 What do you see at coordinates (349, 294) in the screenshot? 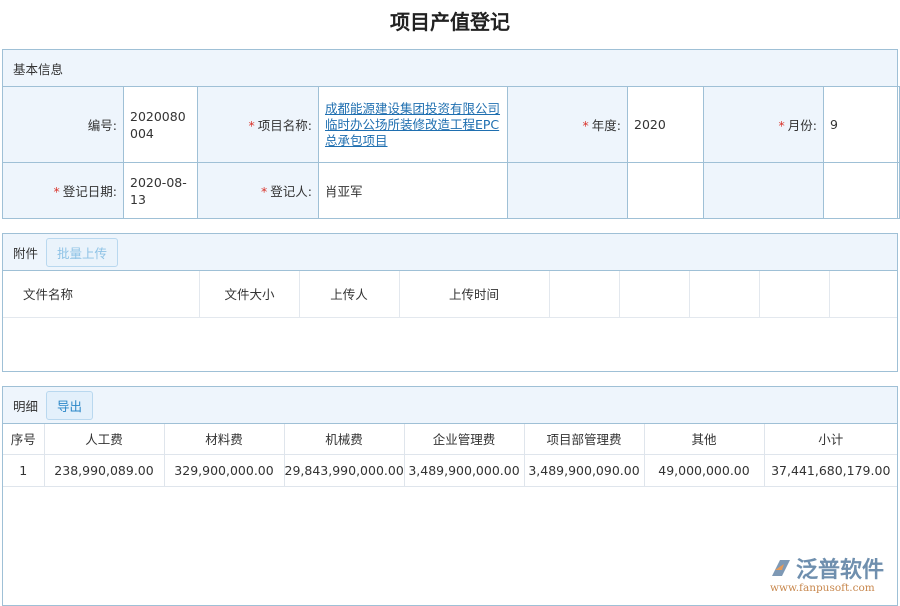
I see `col-uploader: 上传人` at bounding box center [349, 294].